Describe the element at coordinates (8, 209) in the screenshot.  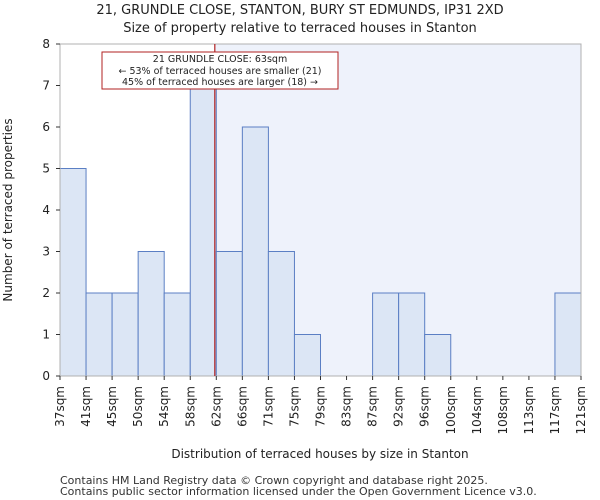
I see `y-axis-label: Number of terraced properties` at that location.